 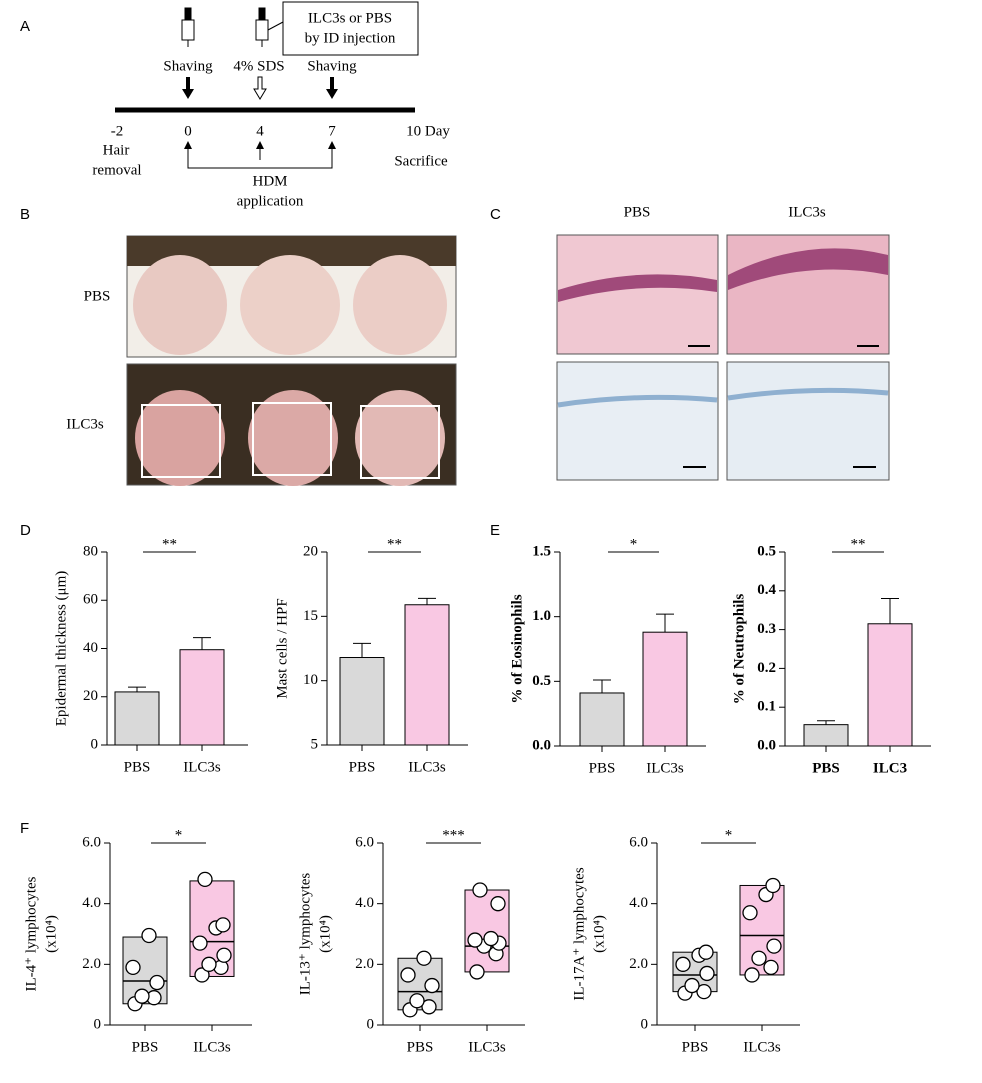 What do you see at coordinates (739, 649) in the screenshot?
I see `y-axis-label: % of Neutrophils` at bounding box center [739, 649].